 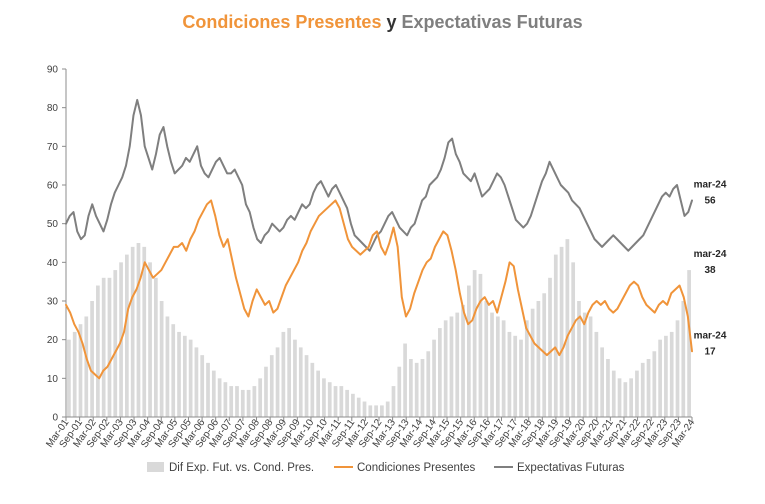 I want to click on legend-label-futuras: Expectativas Futuras, so click(x=571, y=468).